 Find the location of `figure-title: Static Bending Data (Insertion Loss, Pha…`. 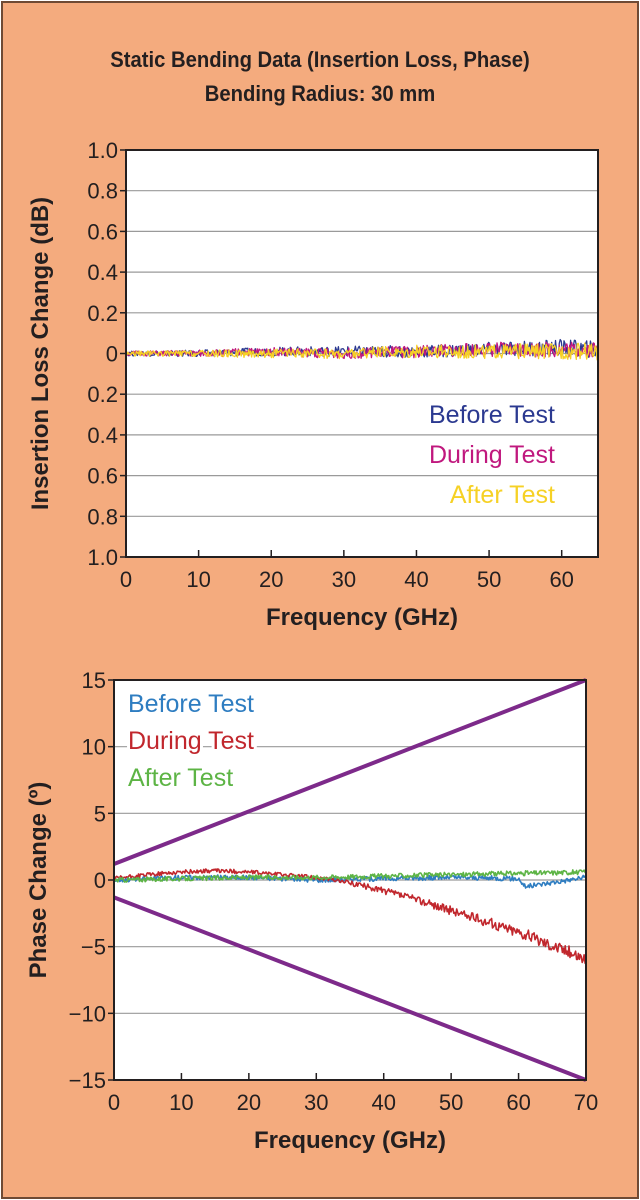

figure-title: Static Bending Data (Insertion Loss, Pha… is located at coordinates (320, 59).